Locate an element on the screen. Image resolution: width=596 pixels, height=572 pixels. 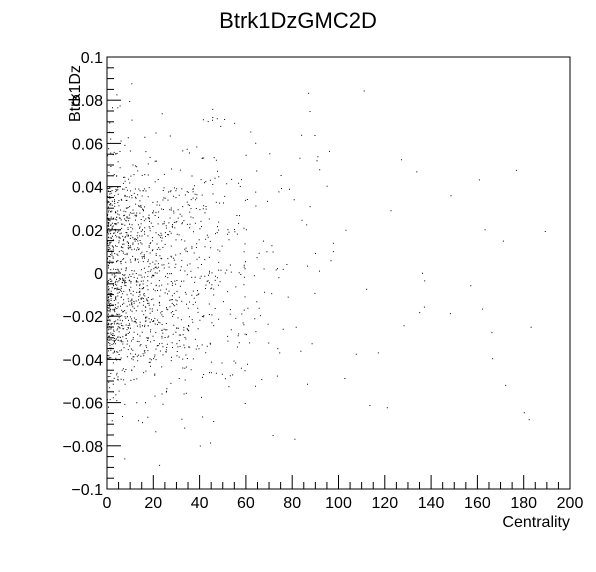
y-tick-label: 0.06 is located at coordinates (87, 144).